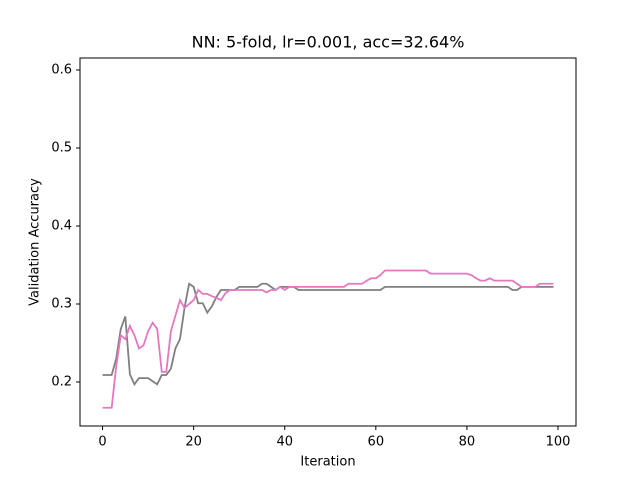 The height and width of the screenshot is (480, 640). What do you see at coordinates (61, 304) in the screenshot?
I see `y-tick-label: 0.3` at bounding box center [61, 304].